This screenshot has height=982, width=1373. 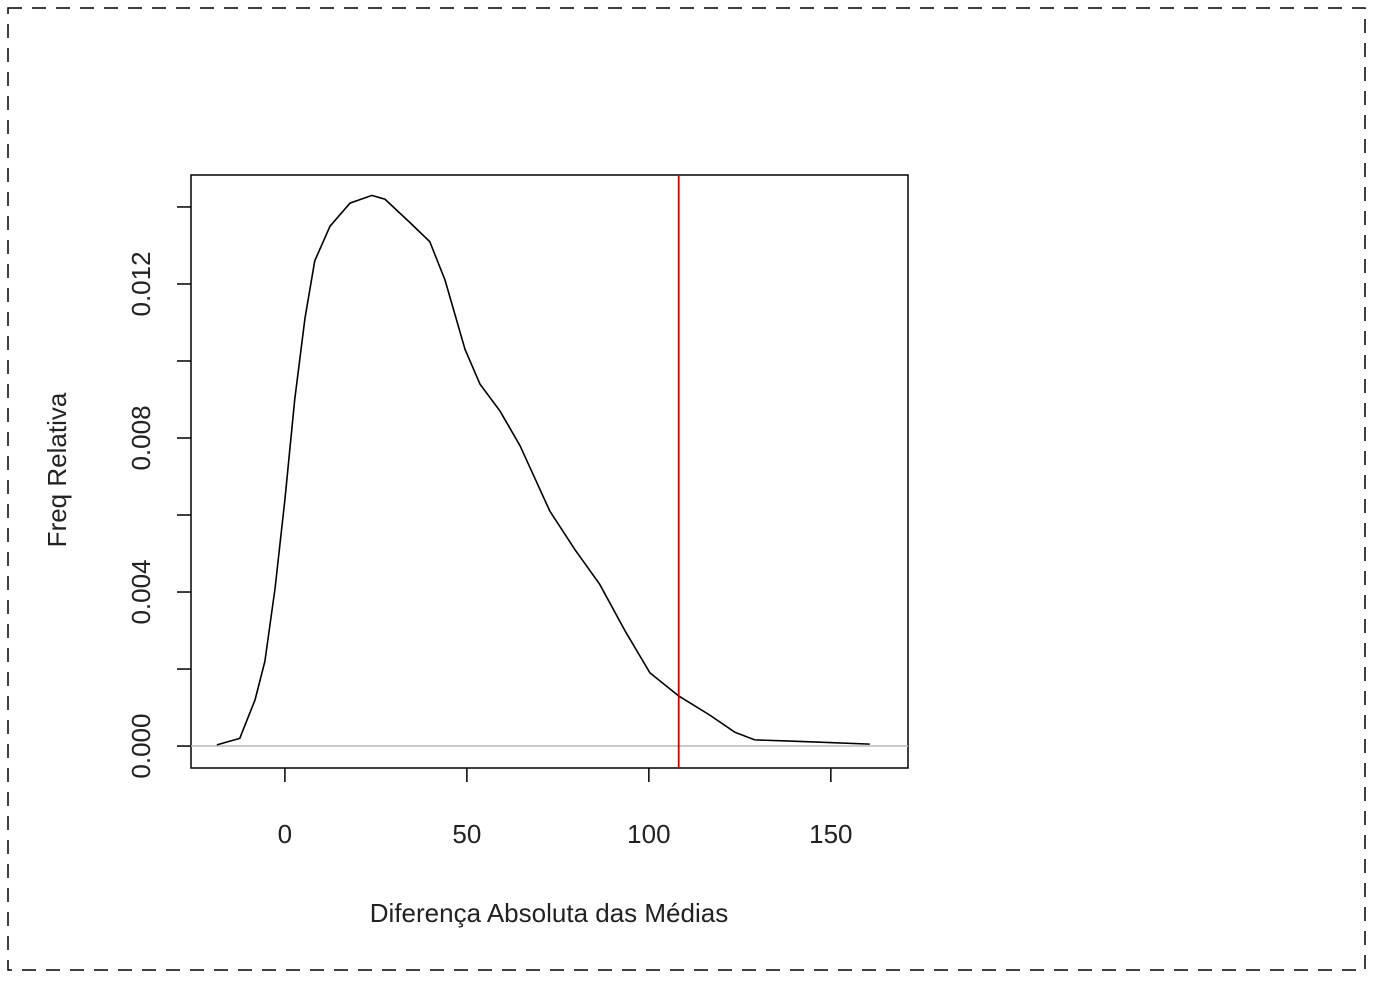 What do you see at coordinates (141, 591) in the screenshot?
I see `y-tick-label: 0.004` at bounding box center [141, 591].